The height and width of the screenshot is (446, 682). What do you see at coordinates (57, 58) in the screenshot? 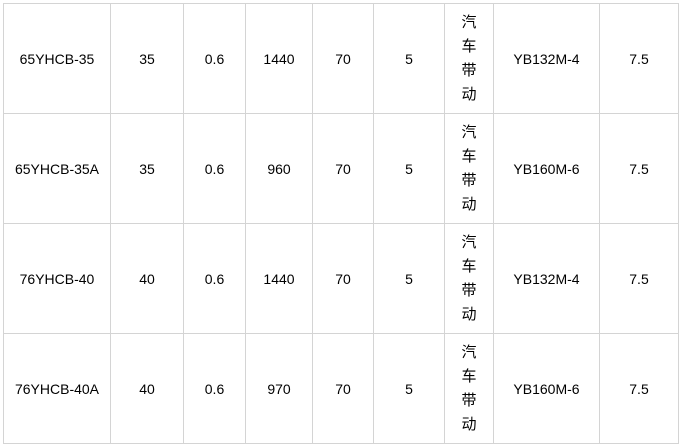
I see `table-cell-model: 65YHCB-35` at bounding box center [57, 58].